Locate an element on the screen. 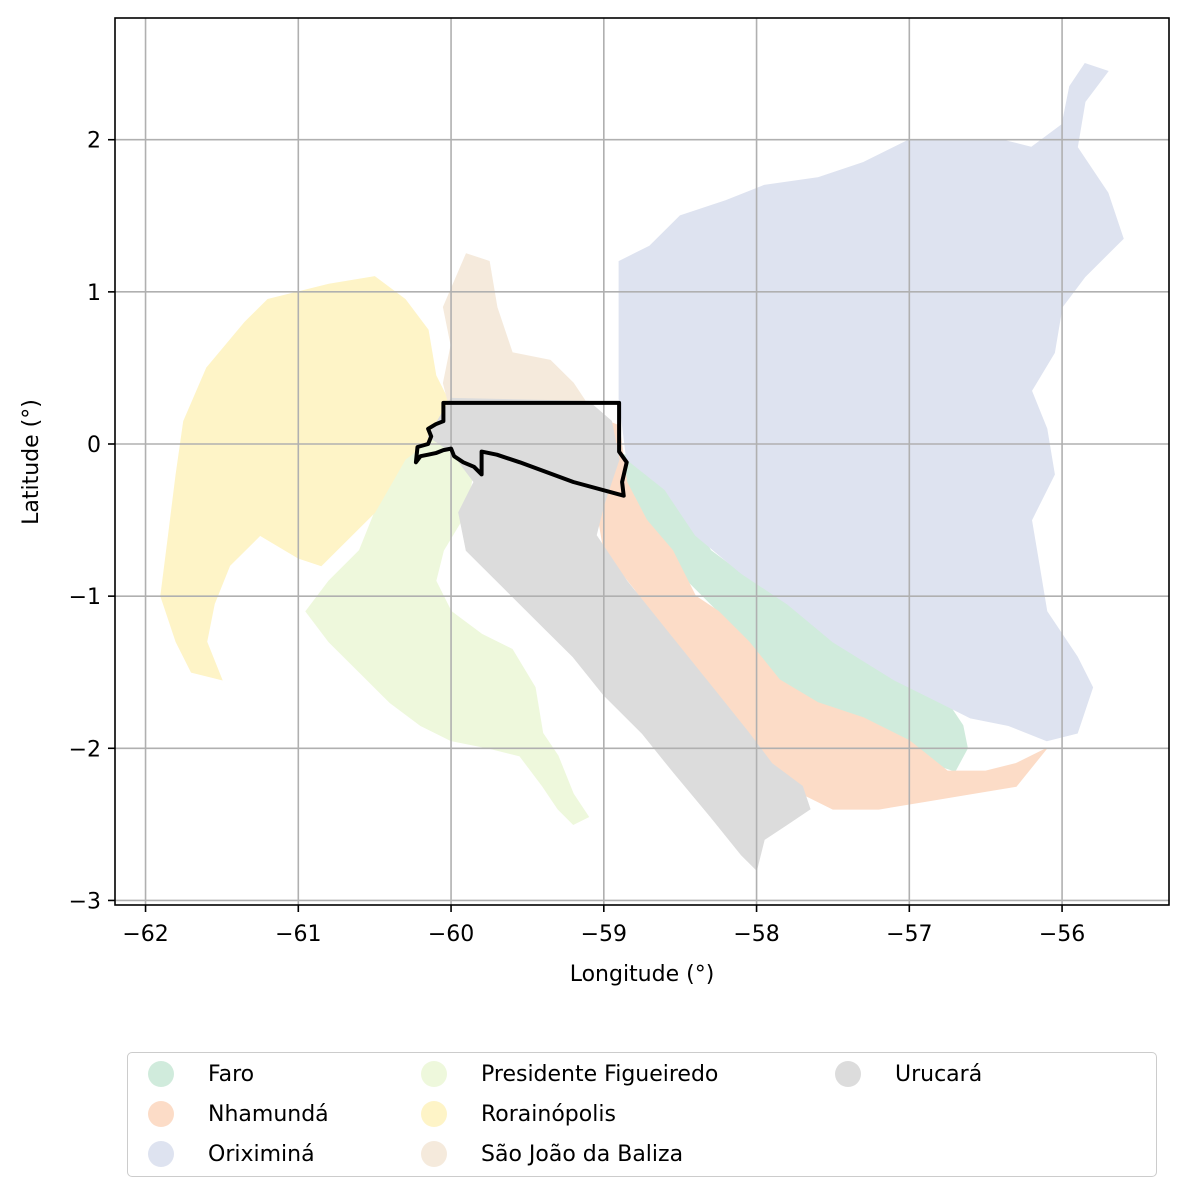 The image size is (1188, 1197). legend-item-sao-joao-da-baliza: São João da Baliza is located at coordinates (552, 1154).